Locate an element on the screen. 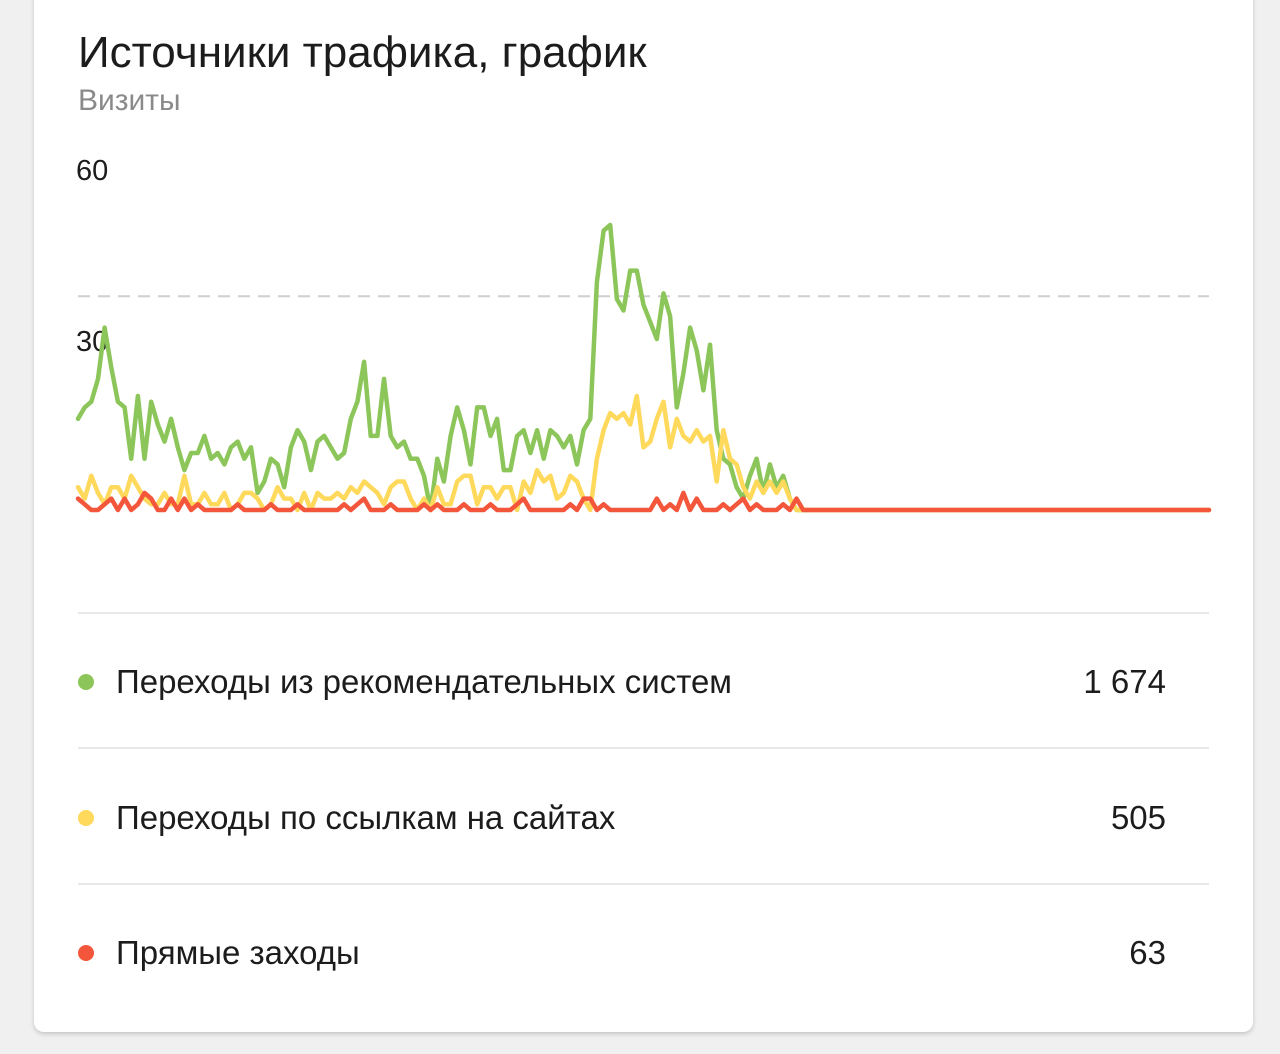 This screenshot has width=1280, height=1054. card-subtitle: Визиты is located at coordinates (129, 100).